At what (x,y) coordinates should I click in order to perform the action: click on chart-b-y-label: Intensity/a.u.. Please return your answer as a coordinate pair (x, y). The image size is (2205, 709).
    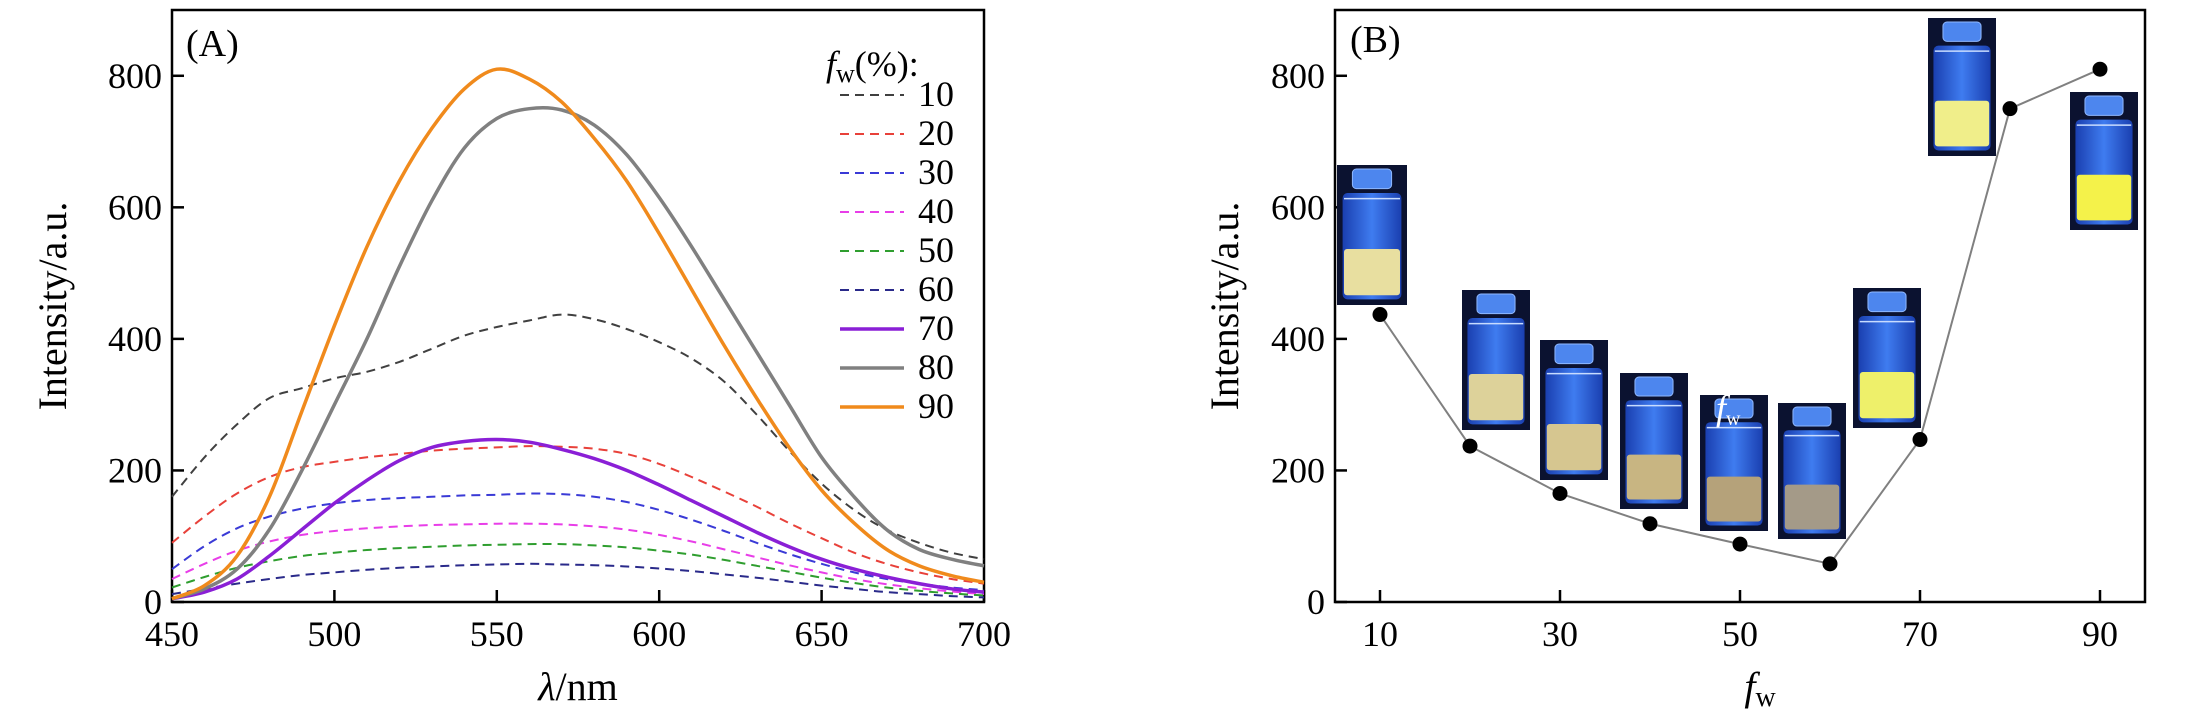
    Looking at the image, I should click on (1224, 306).